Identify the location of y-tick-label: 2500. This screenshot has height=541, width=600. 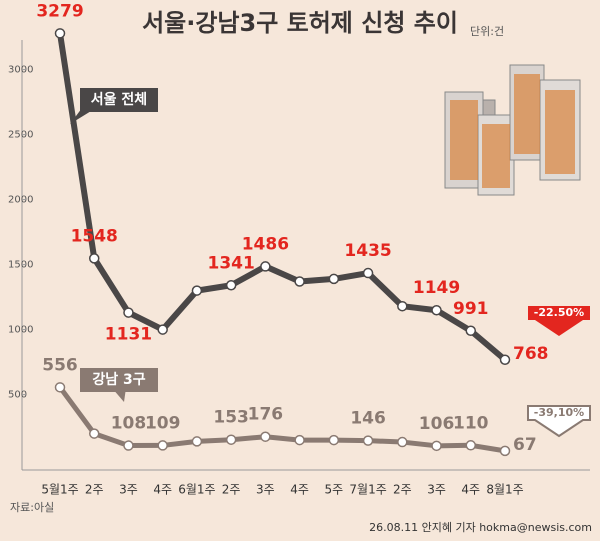
(20, 135).